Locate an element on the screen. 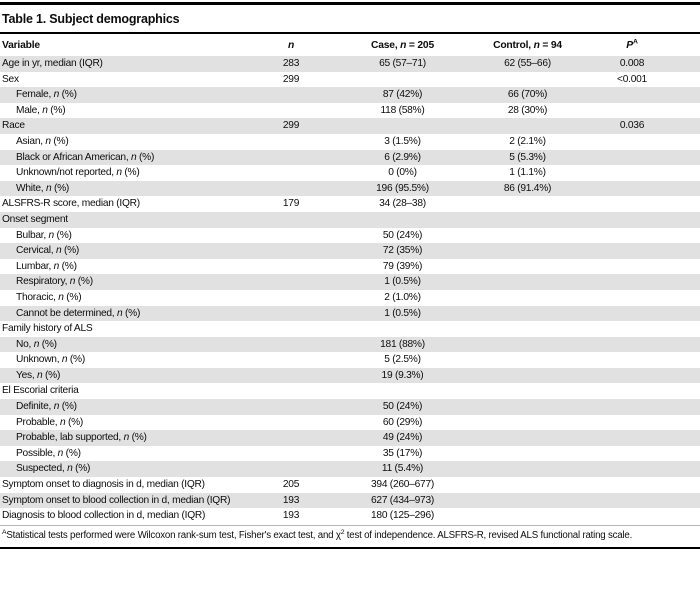  row-label: ALSFRS-R score, median (IQR) is located at coordinates (71, 204).